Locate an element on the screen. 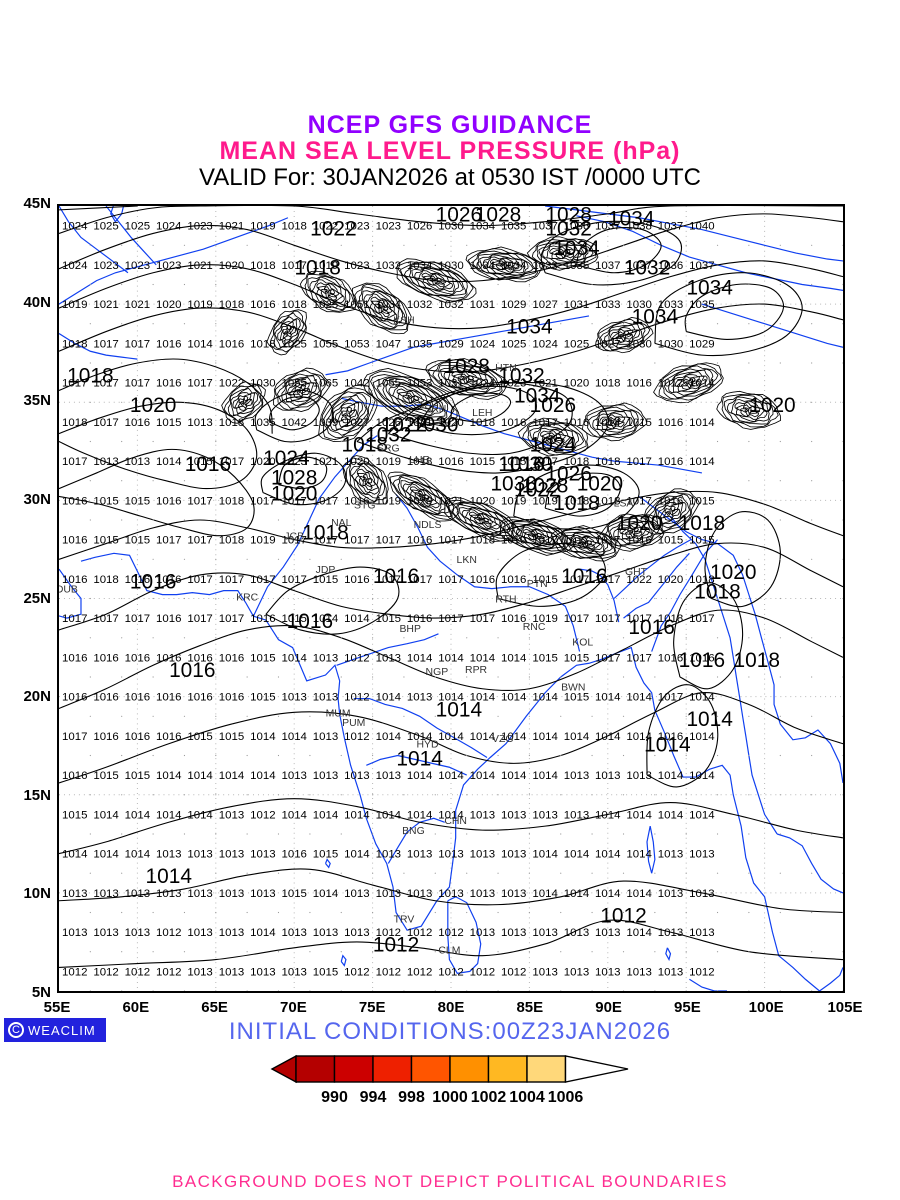  logo-label: WEACLIM is located at coordinates (62, 1030).